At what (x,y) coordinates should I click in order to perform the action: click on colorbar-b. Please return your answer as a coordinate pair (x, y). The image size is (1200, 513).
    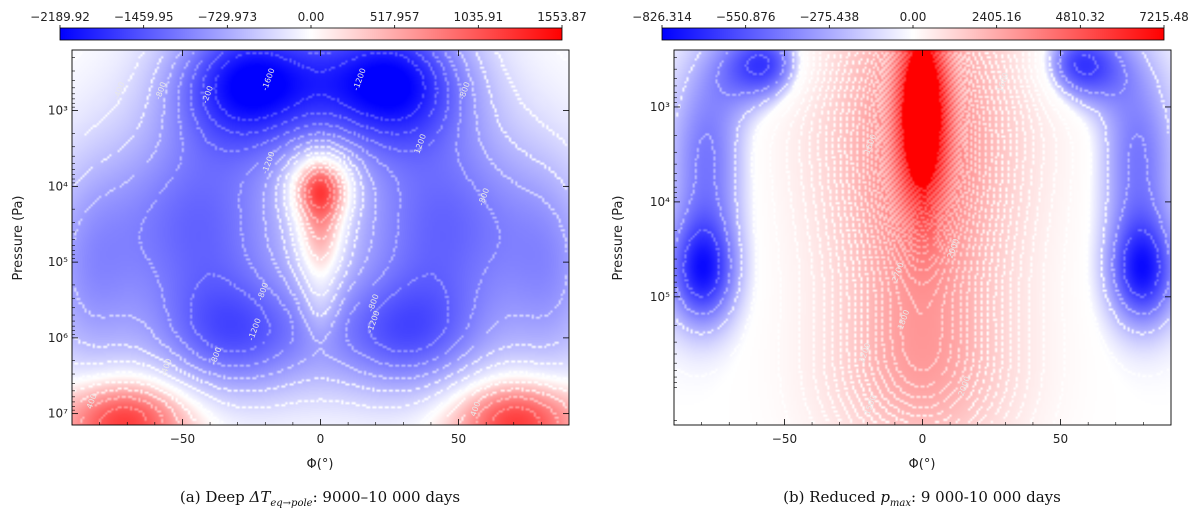
    Looking at the image, I should click on (913, 34).